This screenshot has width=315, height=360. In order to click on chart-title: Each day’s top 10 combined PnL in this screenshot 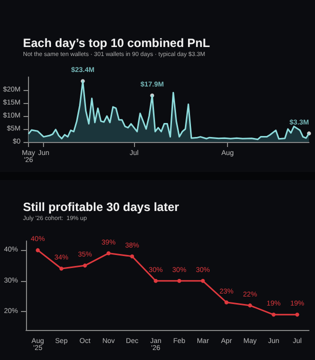, I will do `click(116, 43)`.